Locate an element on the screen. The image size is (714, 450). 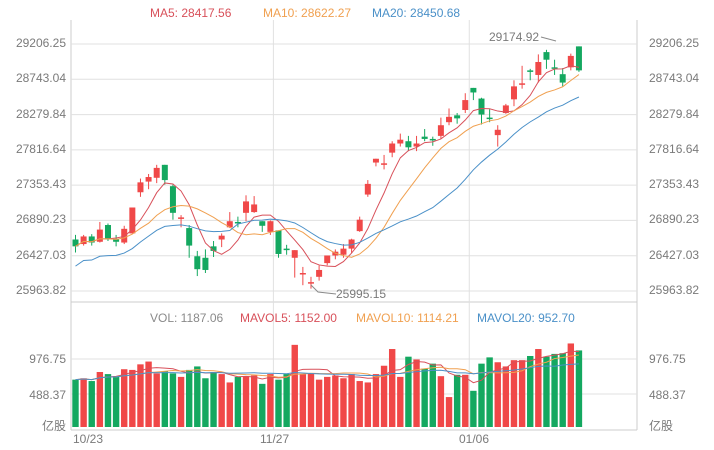
min-price-annotation: 25995.15 is located at coordinates (361, 294).